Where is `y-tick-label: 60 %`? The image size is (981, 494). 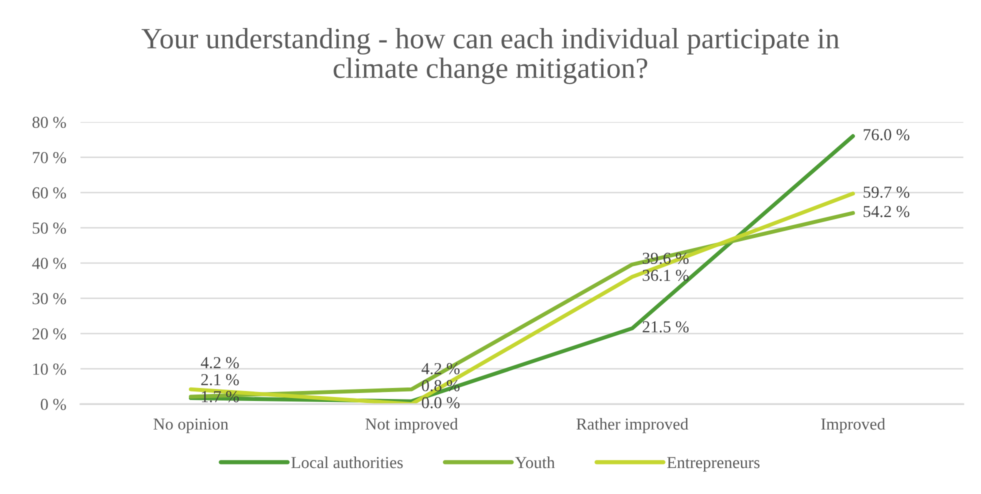 y-tick-label: 60 % is located at coordinates (49, 193).